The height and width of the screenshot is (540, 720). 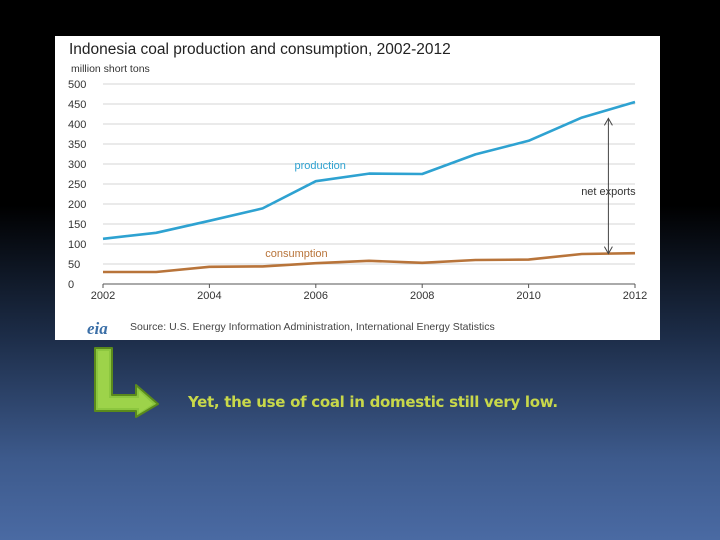 What do you see at coordinates (77, 145) in the screenshot?
I see `y-tick-label: 350` at bounding box center [77, 145].